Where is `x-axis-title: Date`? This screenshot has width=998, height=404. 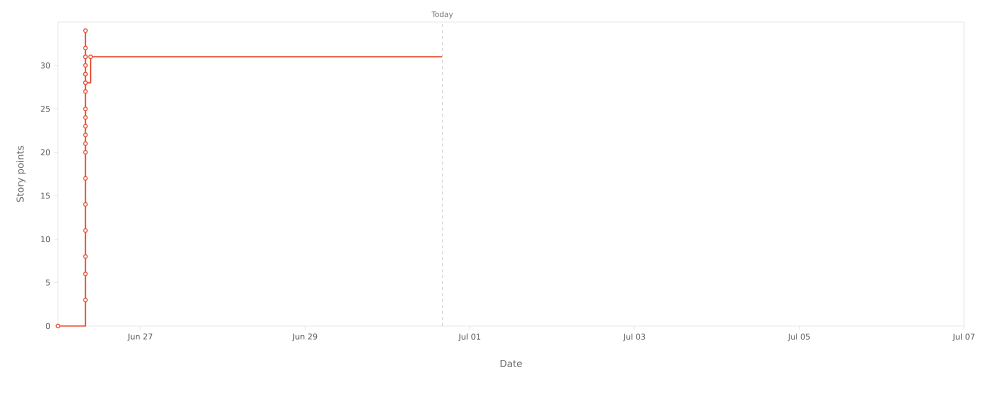 x-axis-title: Date is located at coordinates (511, 364).